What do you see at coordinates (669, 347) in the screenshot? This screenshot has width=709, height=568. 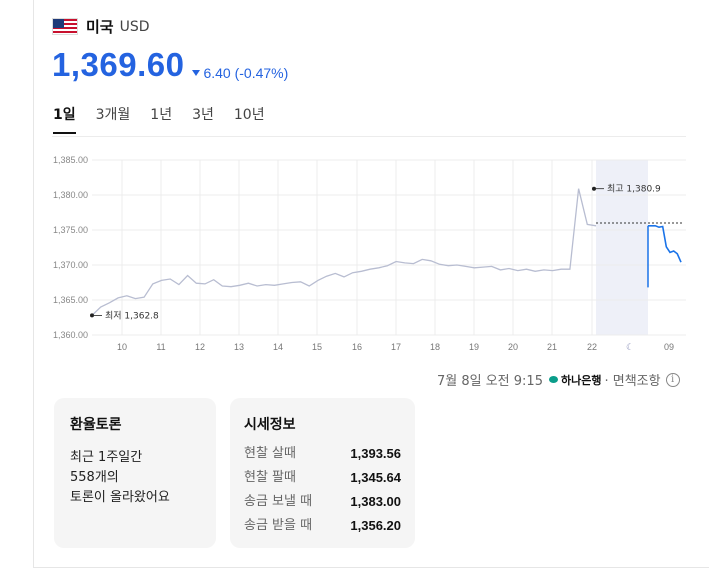 I see `x-tick-label: 09` at bounding box center [669, 347].